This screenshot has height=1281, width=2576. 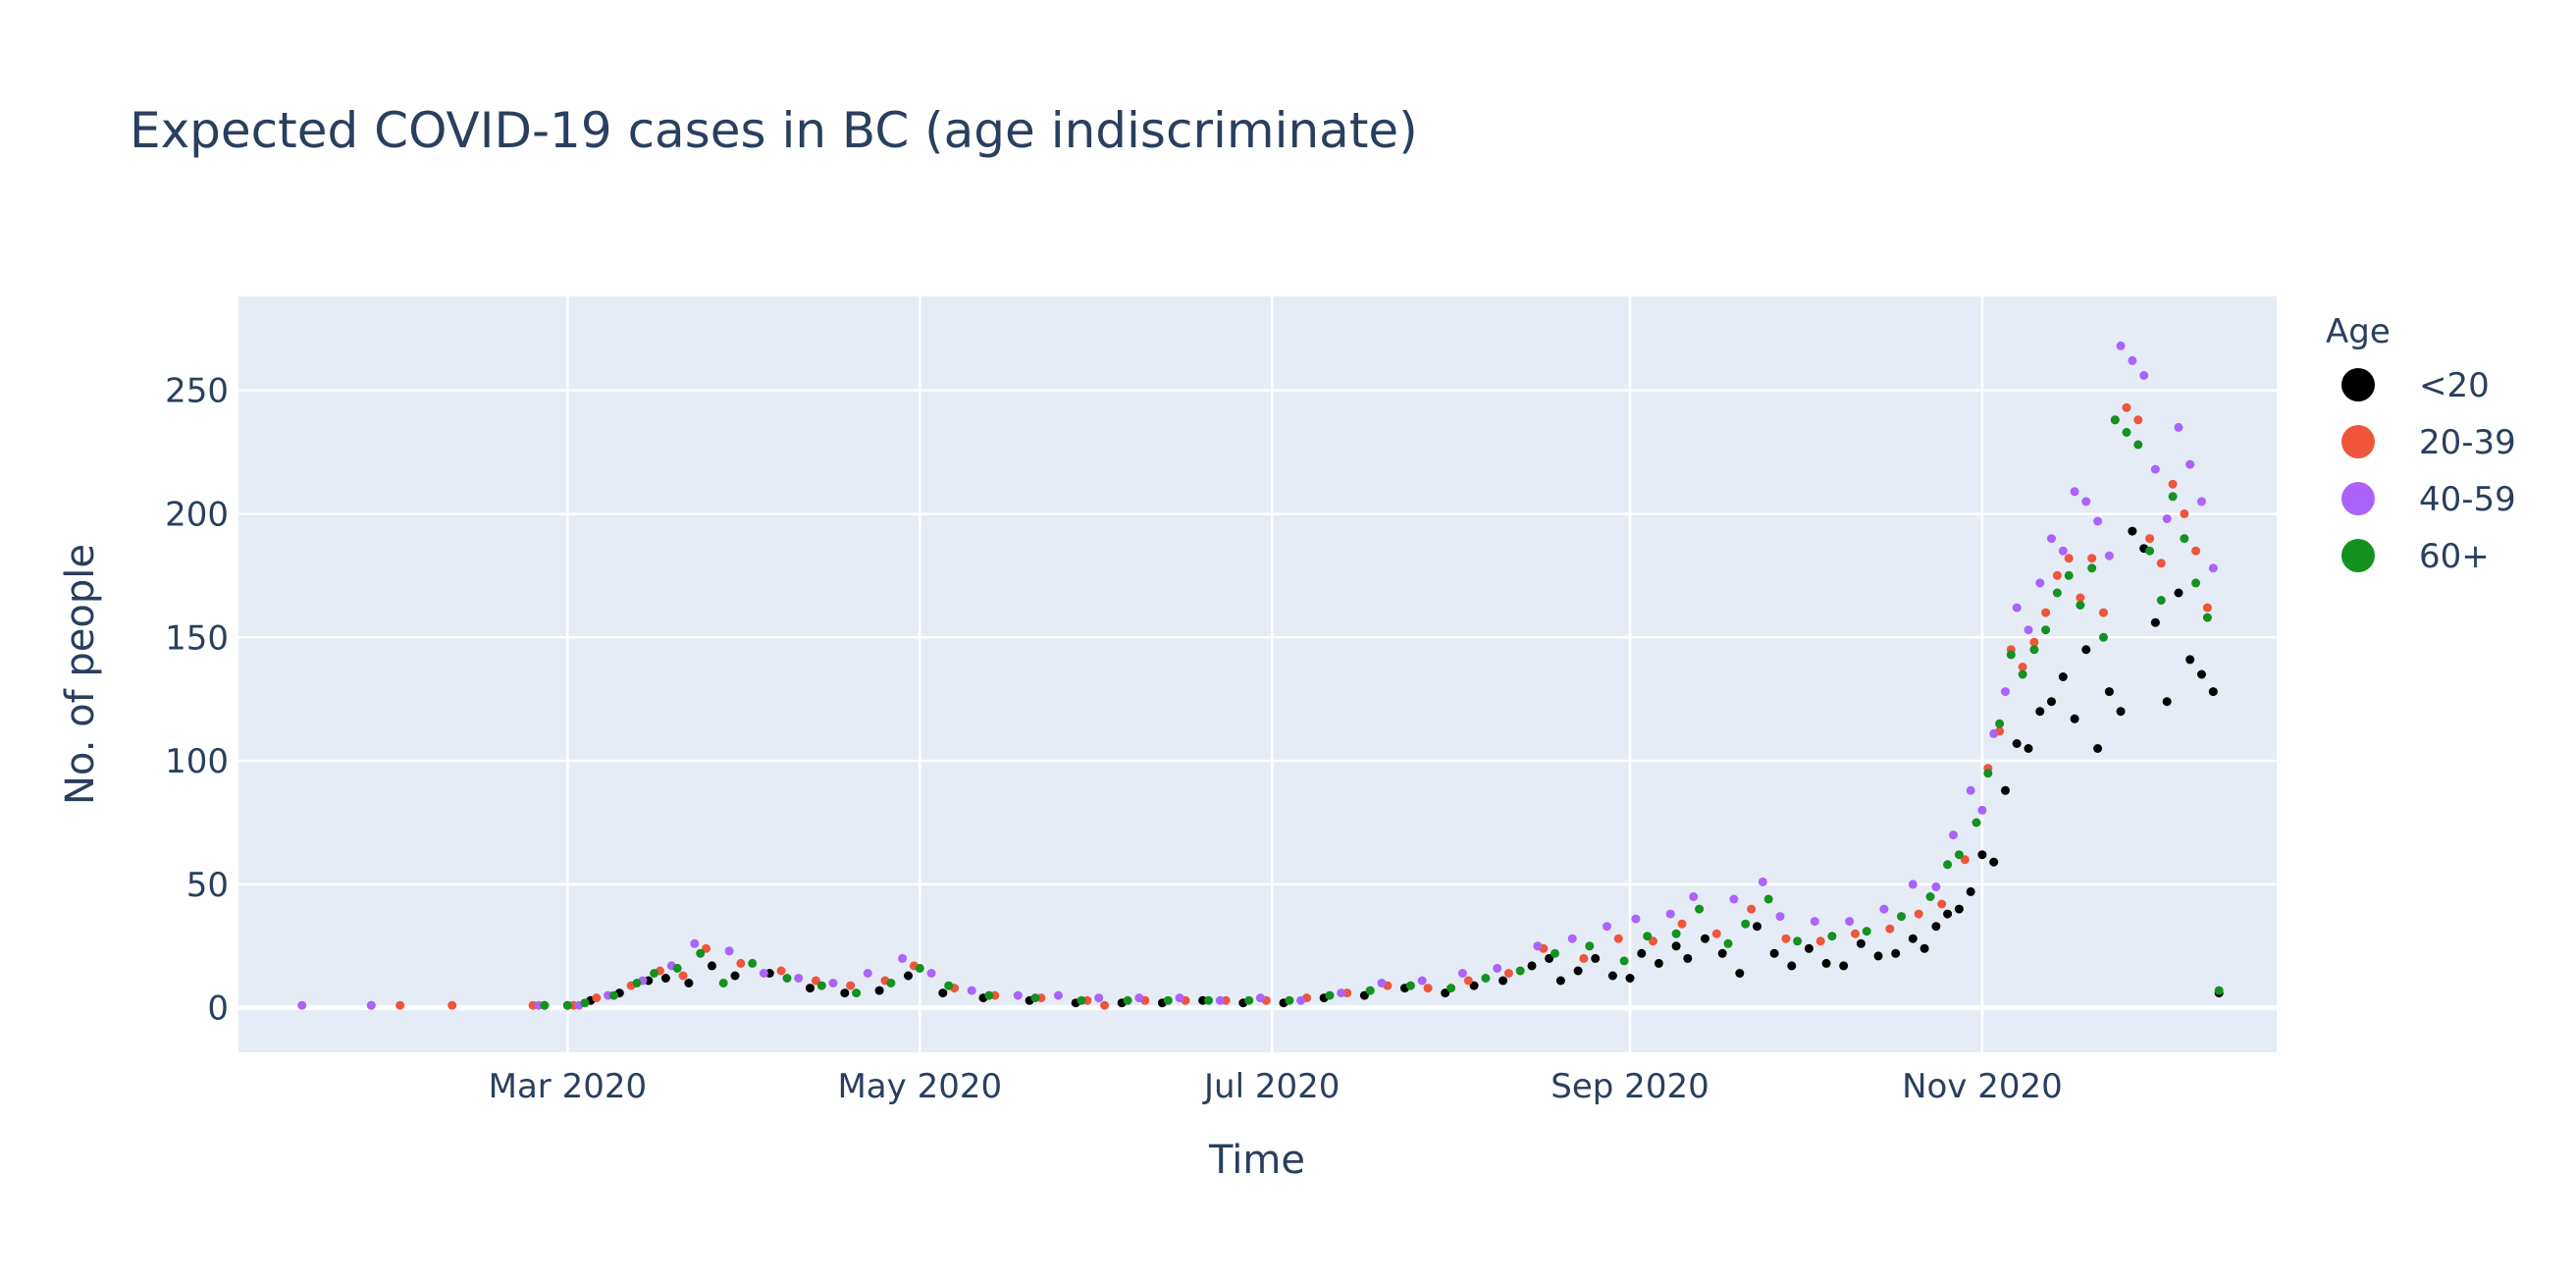 I want to click on legend: Age <20 20-39 40-59 60+, so click(x=2421, y=444).